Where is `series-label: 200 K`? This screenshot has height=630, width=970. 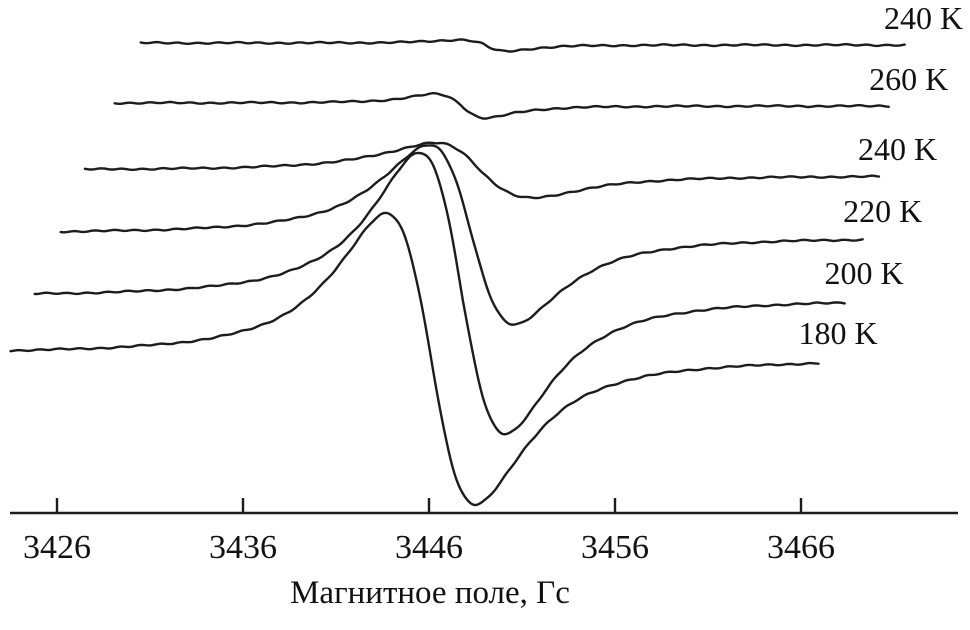 series-label: 200 K is located at coordinates (864, 273).